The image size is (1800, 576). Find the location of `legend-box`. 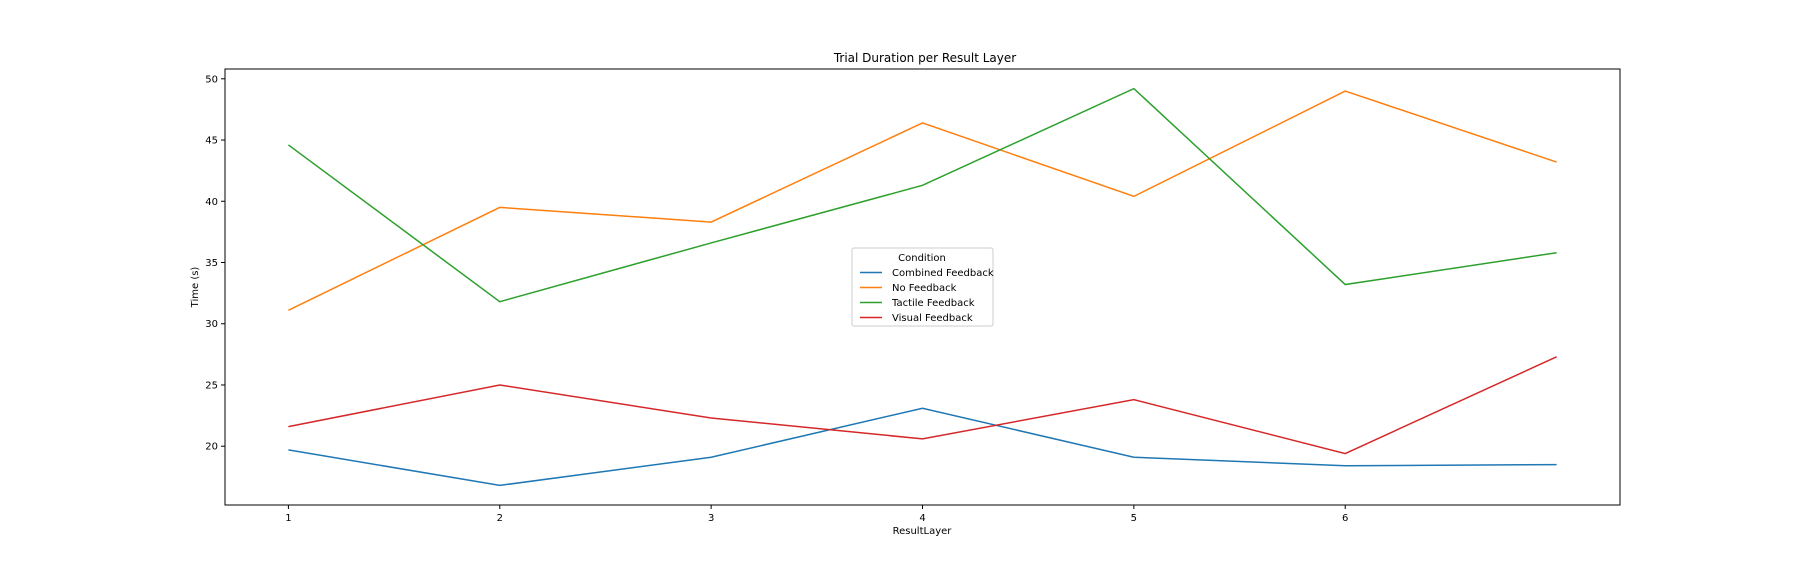

legend-box is located at coordinates (922, 287).